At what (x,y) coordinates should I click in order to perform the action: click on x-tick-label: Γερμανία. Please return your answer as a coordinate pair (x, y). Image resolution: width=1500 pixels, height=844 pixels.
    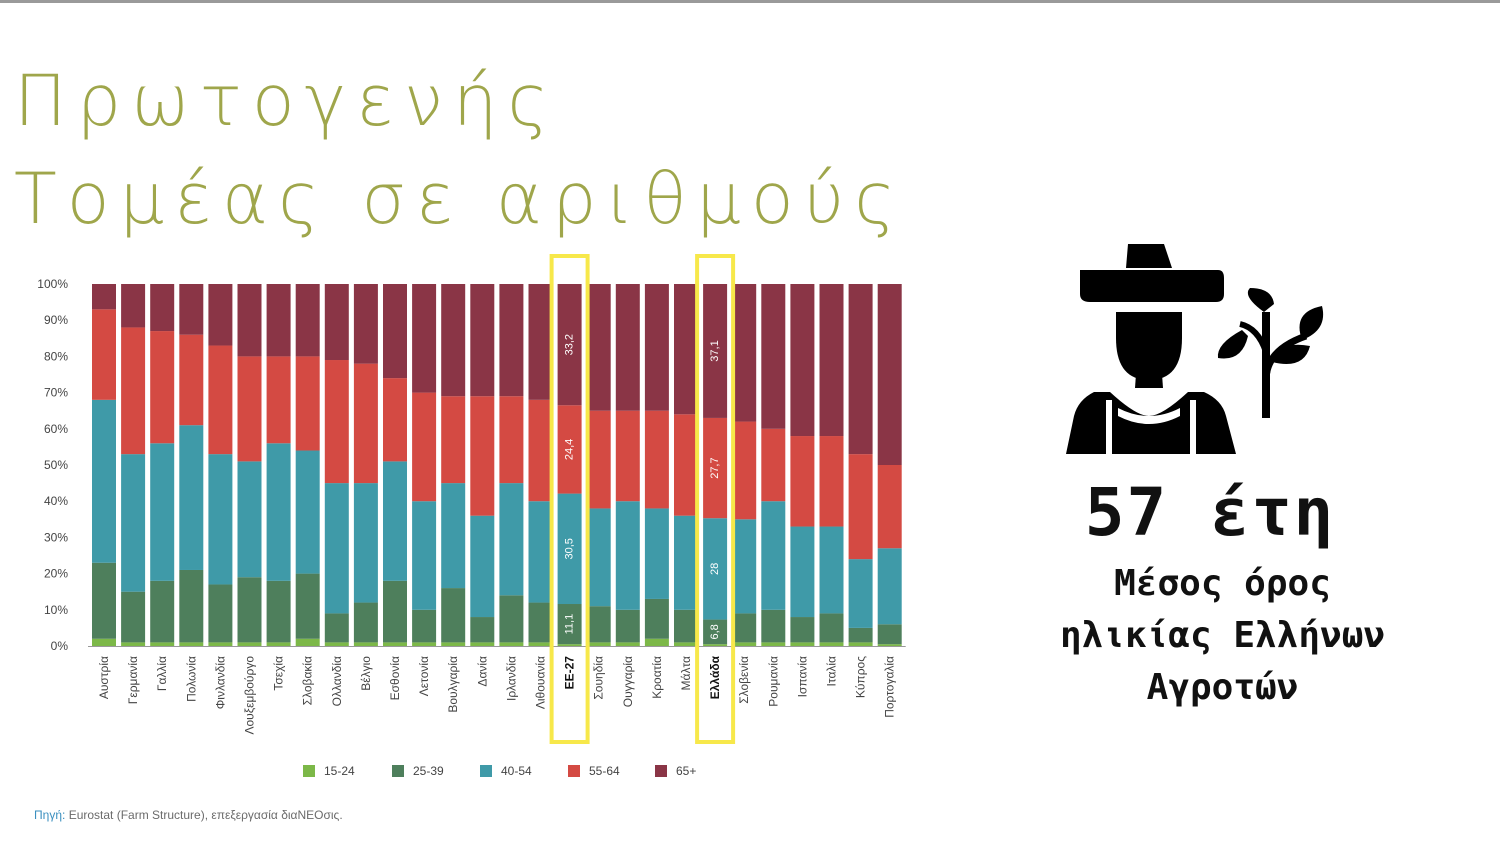
    Looking at the image, I should click on (133, 680).